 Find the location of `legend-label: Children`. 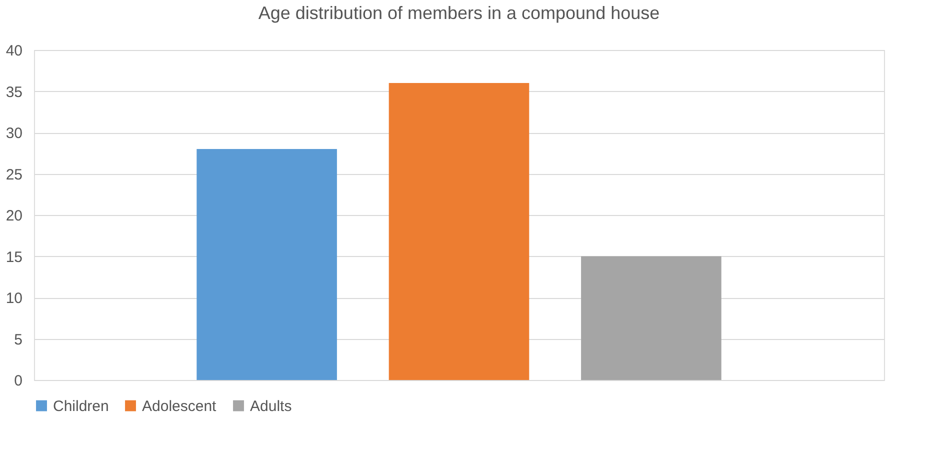

legend-label: Children is located at coordinates (81, 406).